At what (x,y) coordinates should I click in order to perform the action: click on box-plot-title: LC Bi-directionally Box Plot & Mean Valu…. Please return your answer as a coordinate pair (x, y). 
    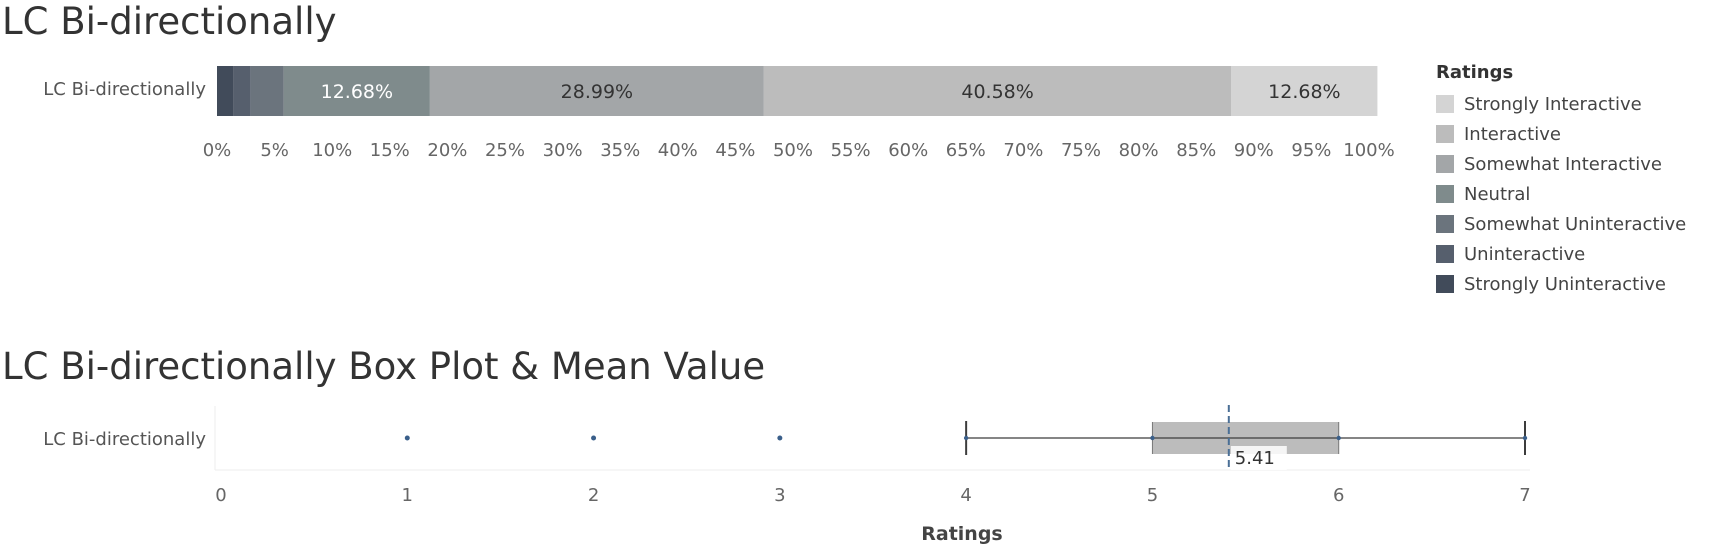
    Looking at the image, I should click on (384, 366).